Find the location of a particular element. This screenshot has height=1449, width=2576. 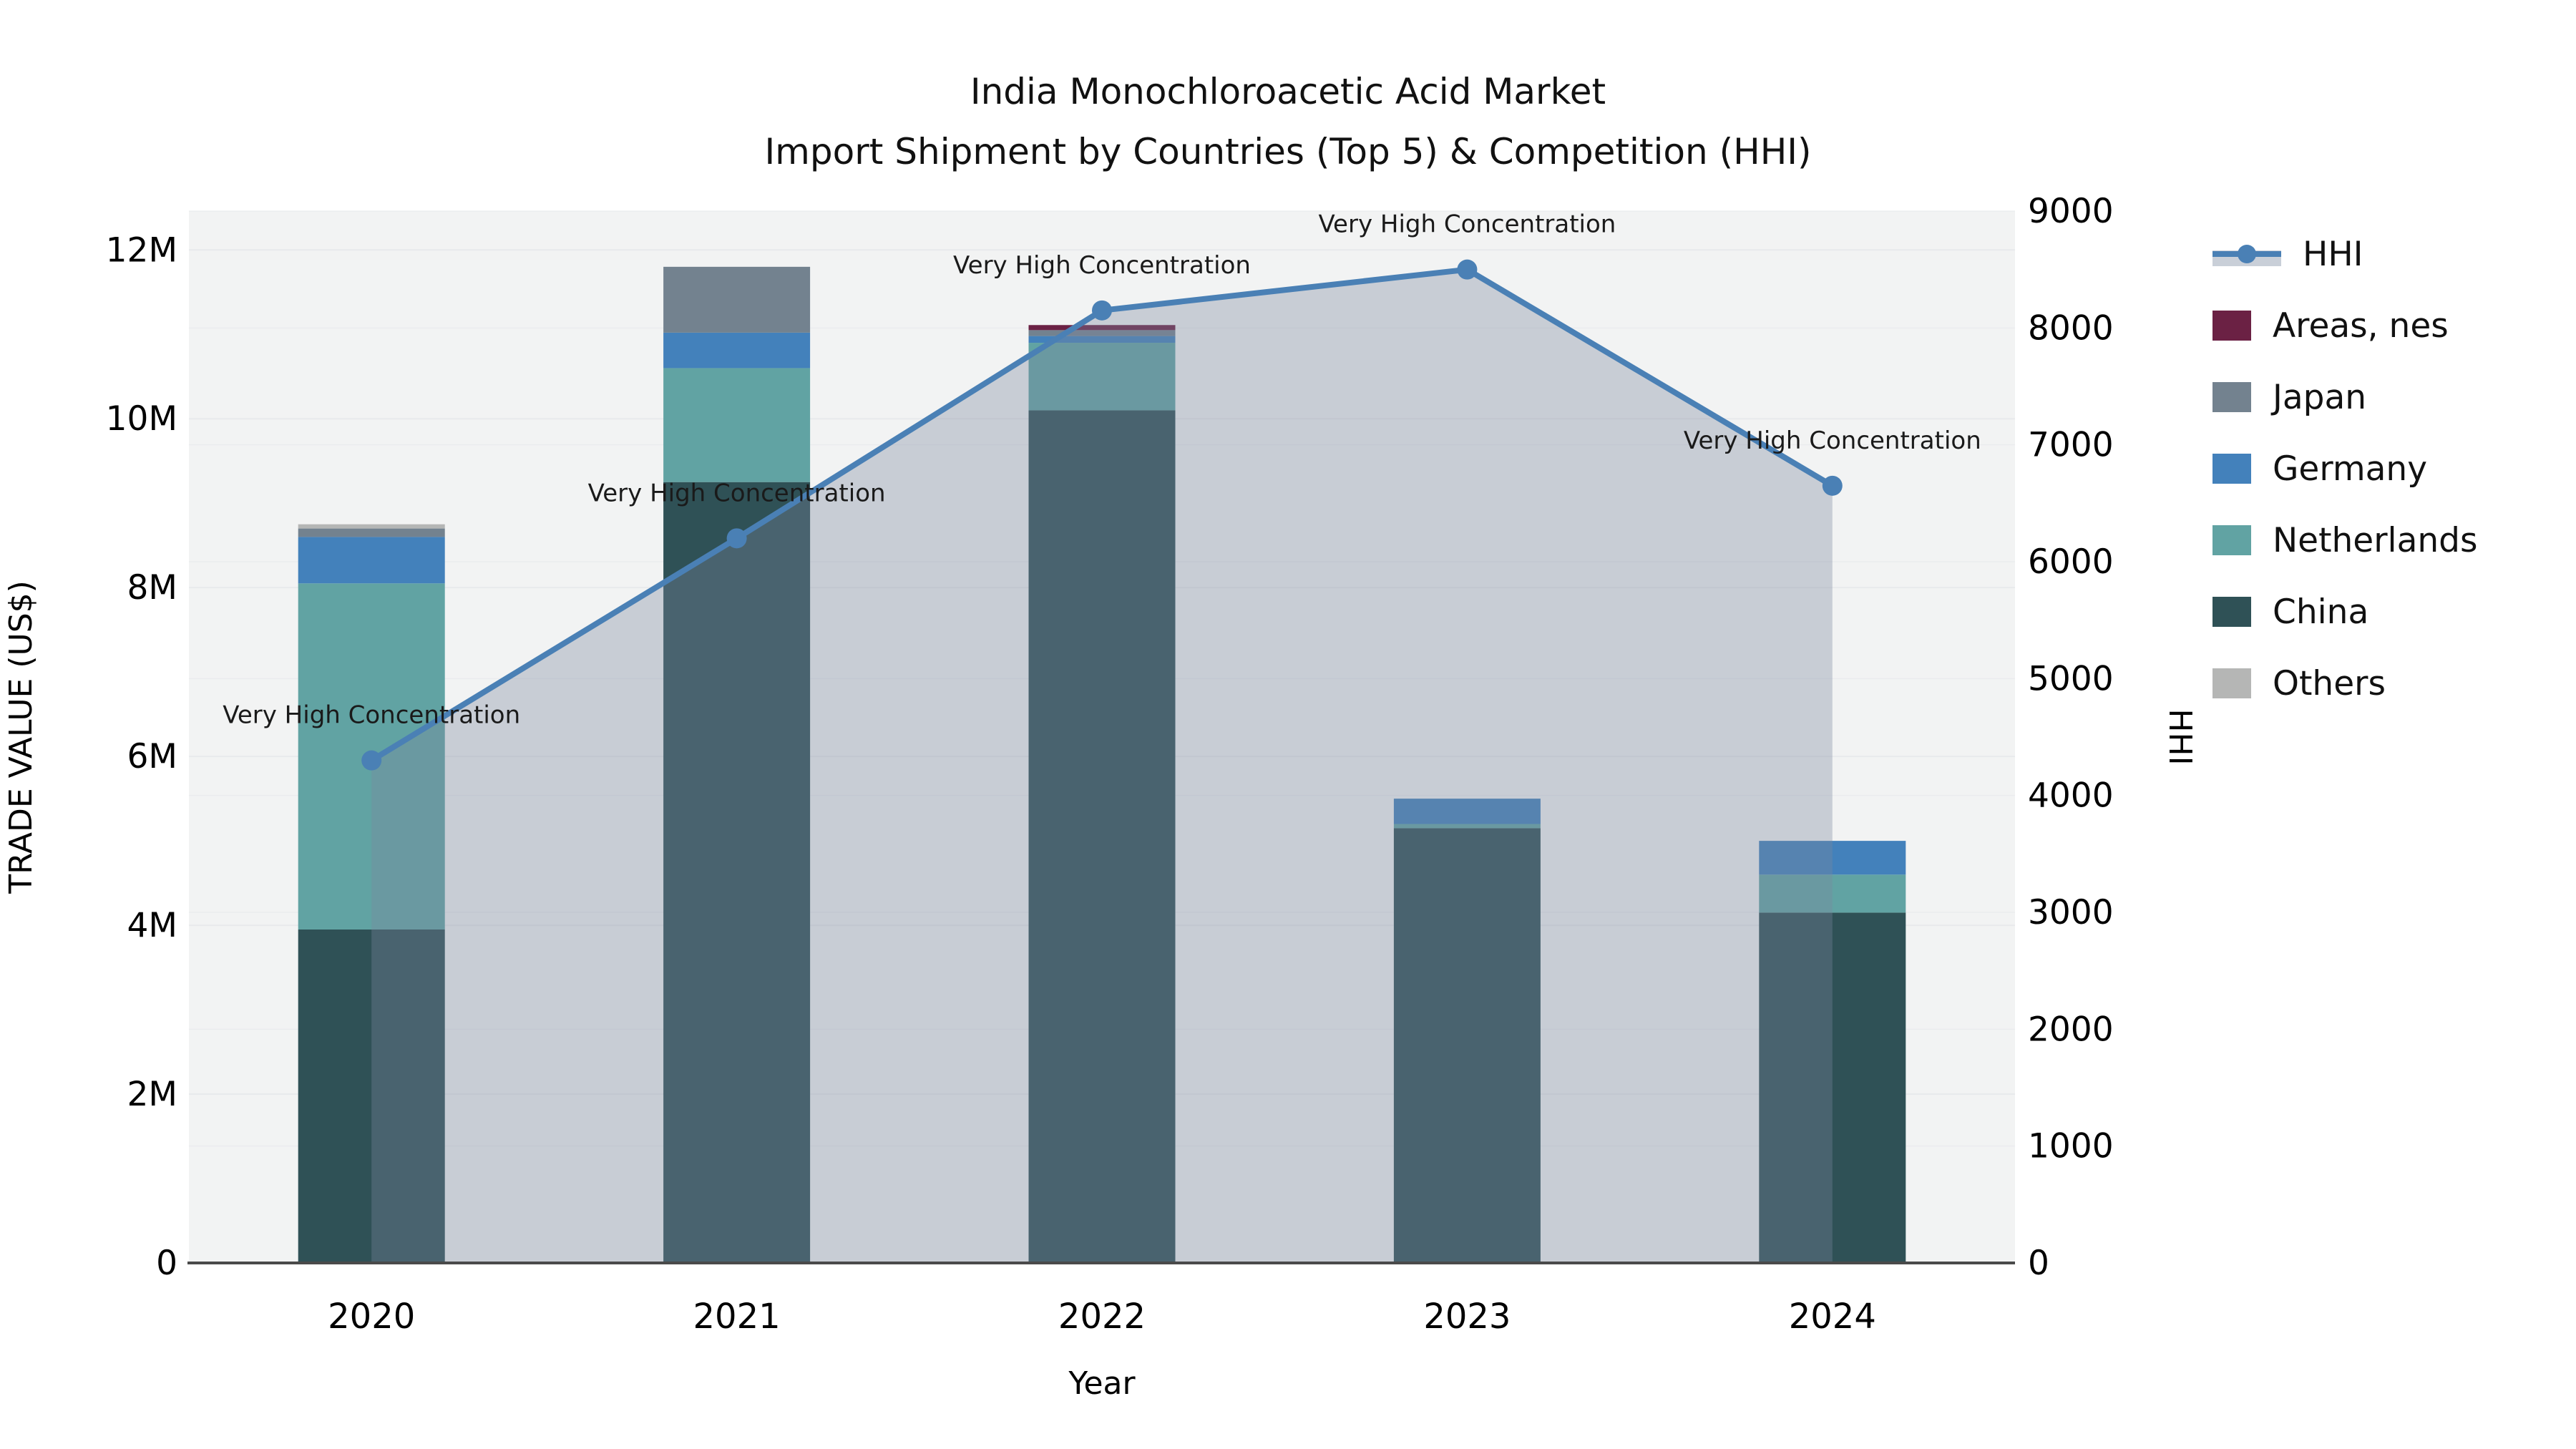

japan-swatch-icon is located at coordinates (2231, 397).